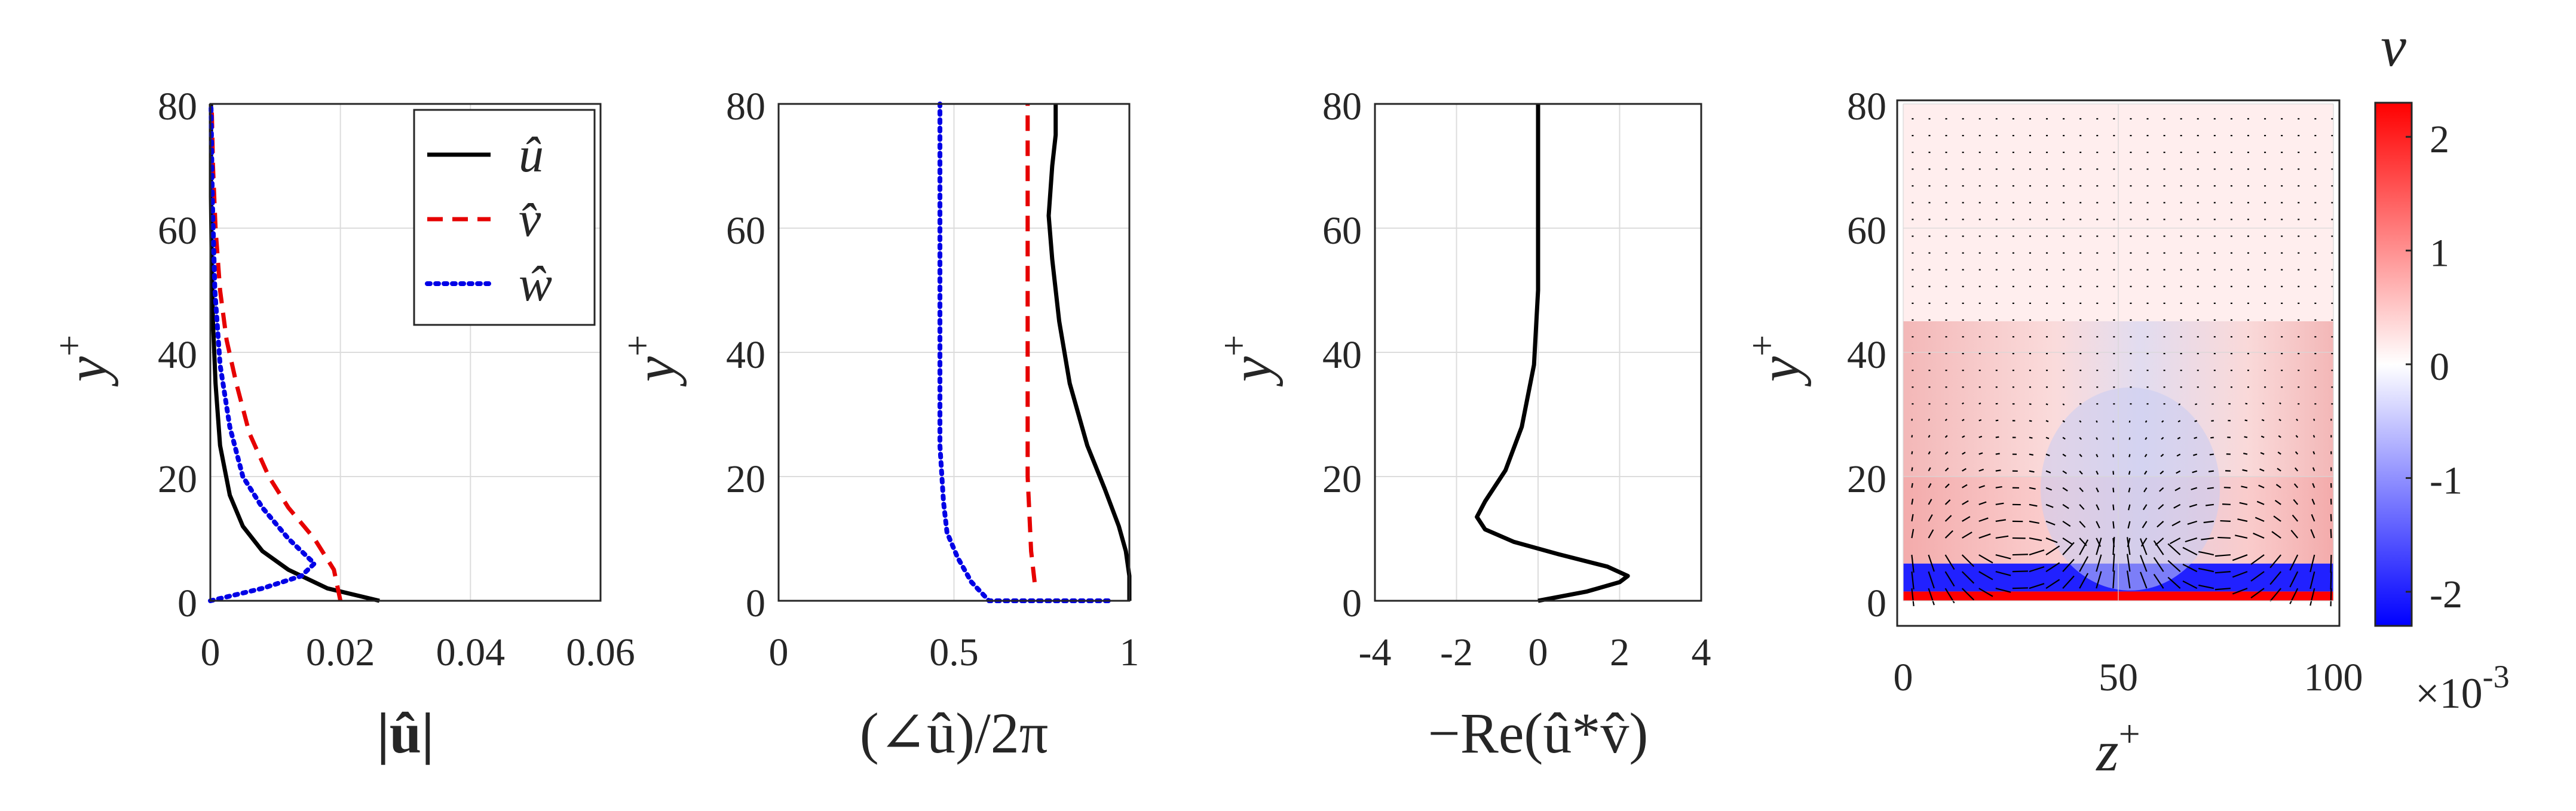  I want to click on y-axis-label: y+, so click(651, 361).